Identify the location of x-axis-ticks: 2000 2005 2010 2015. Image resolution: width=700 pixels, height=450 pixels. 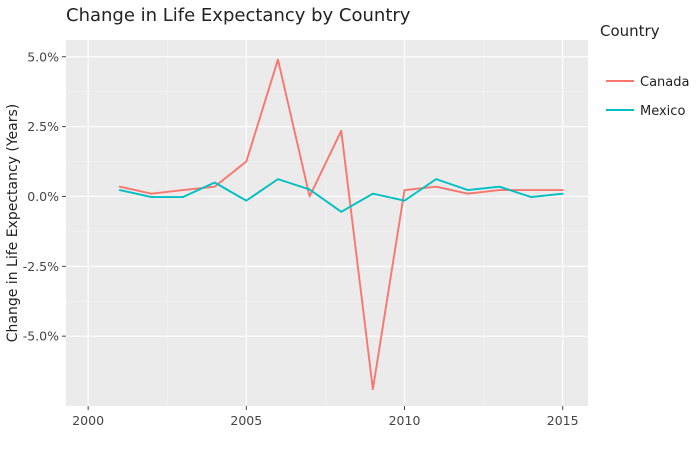
(325, 417).